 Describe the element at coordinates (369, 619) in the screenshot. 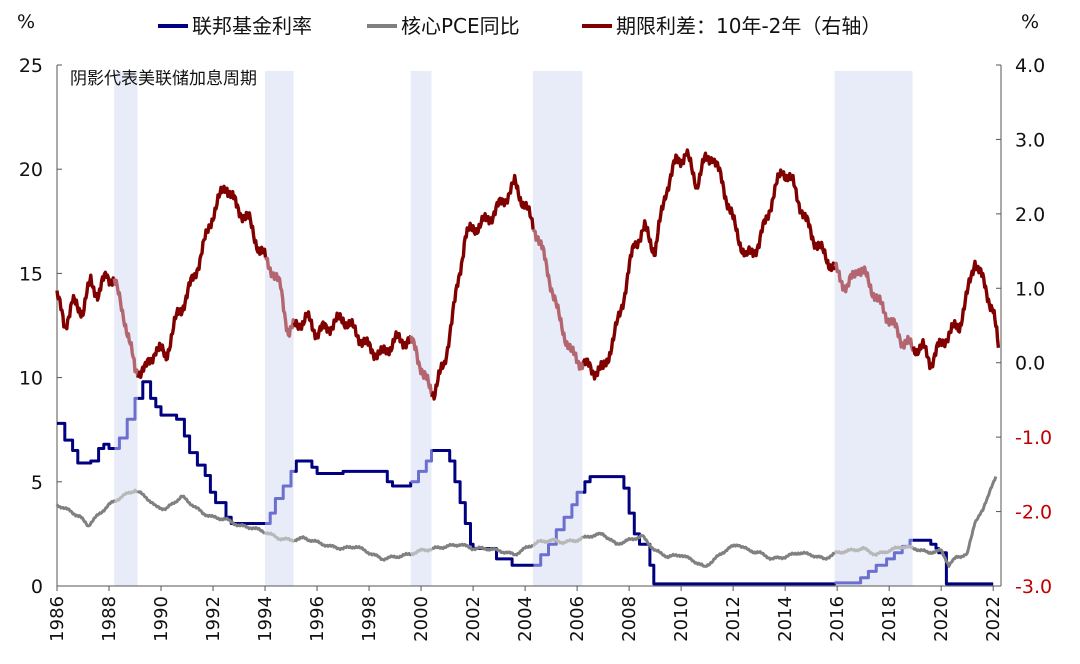

I see `x-tick-label: 1998` at that location.